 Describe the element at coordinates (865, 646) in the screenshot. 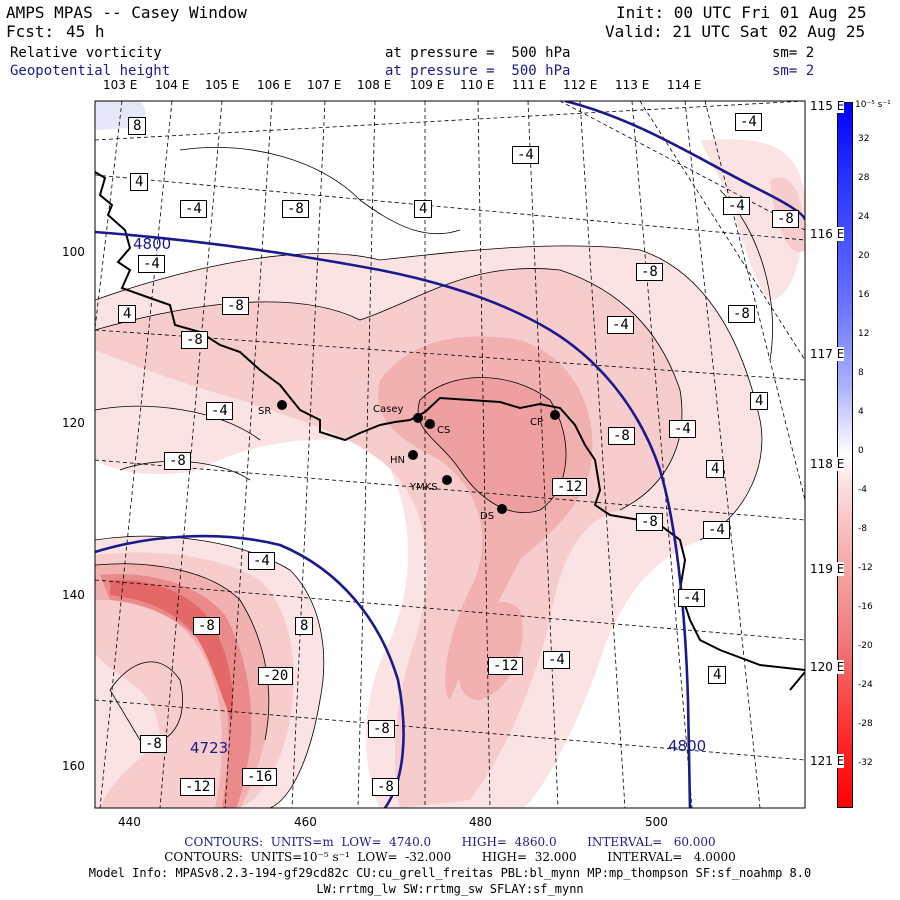

I see `colorbar-level: -20` at that location.